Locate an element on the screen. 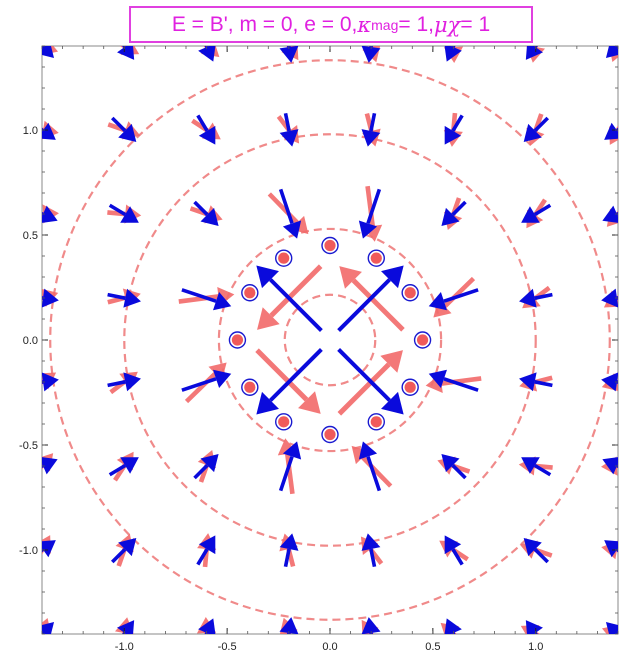 The image size is (621, 663). x-tick-label-4: 1.0 is located at coordinates (535, 647).